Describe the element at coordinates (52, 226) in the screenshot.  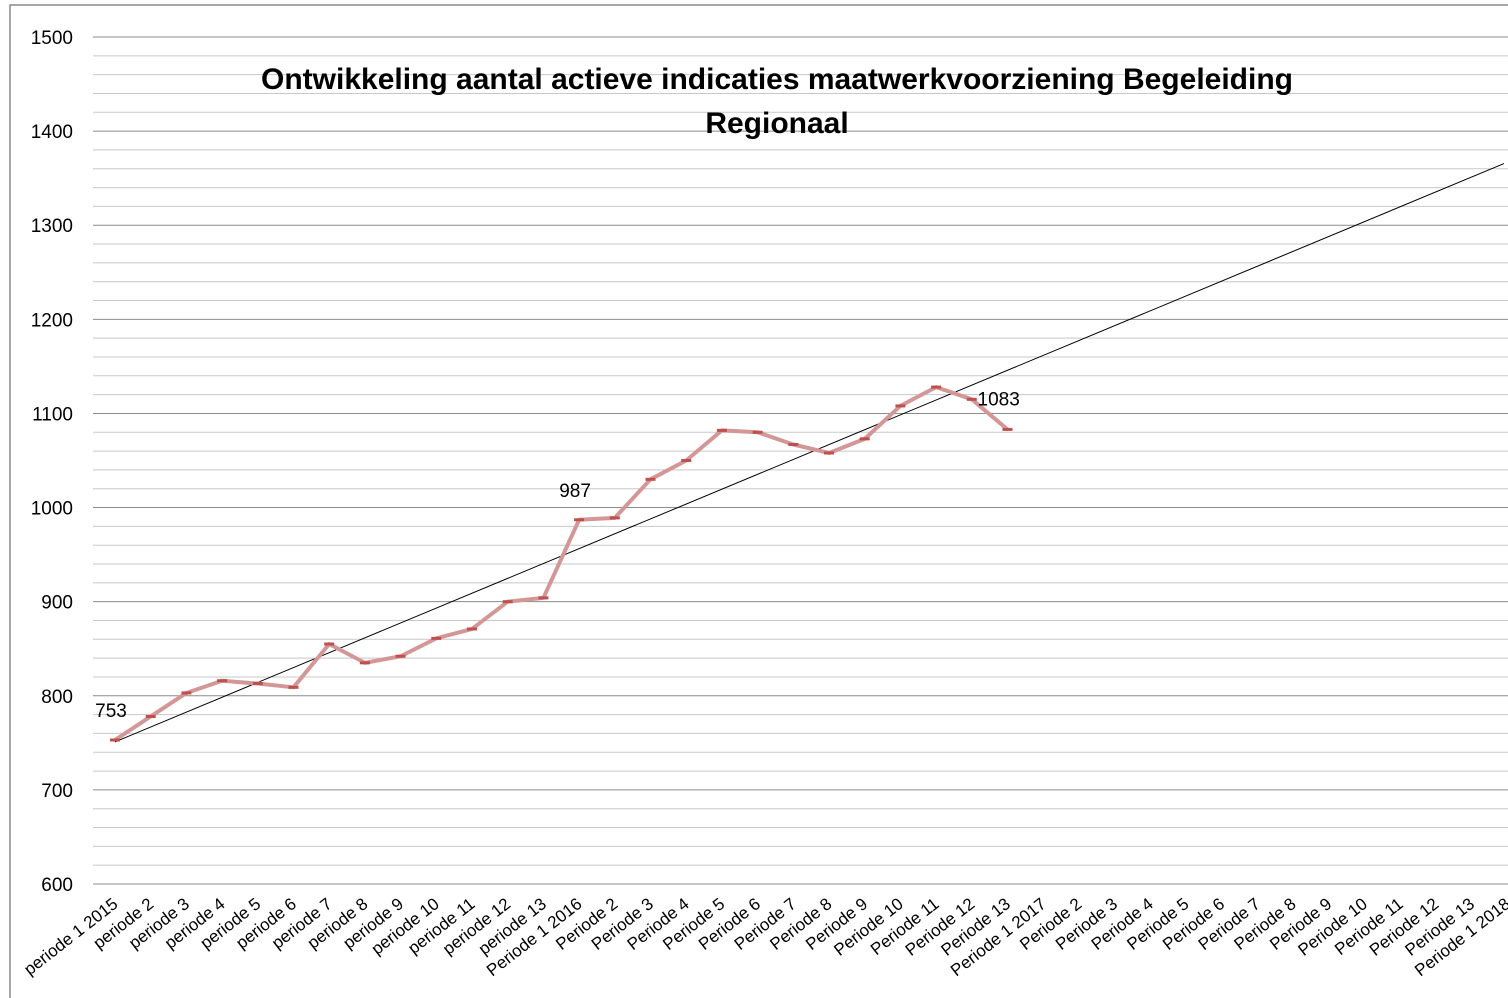
I see `y-tick-label: 1300` at that location.